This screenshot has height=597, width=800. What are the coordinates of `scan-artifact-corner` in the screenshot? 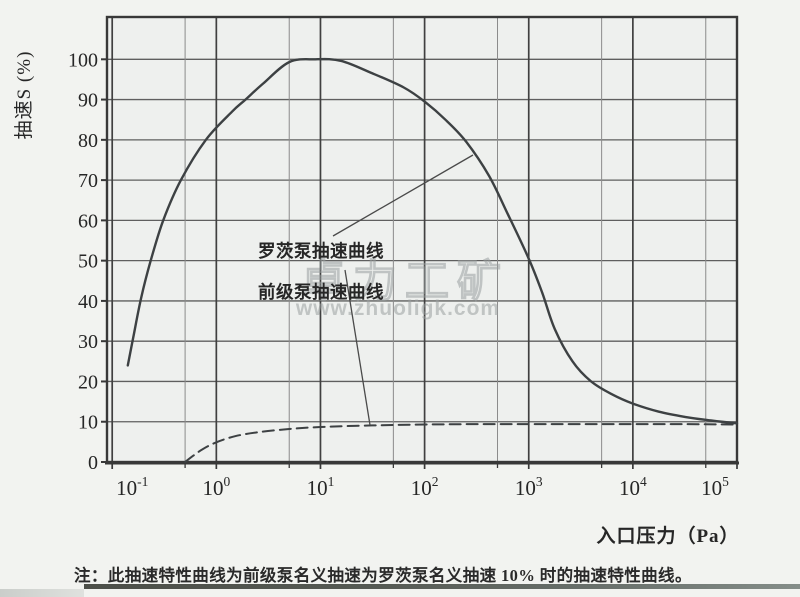 It's located at (42, 593).